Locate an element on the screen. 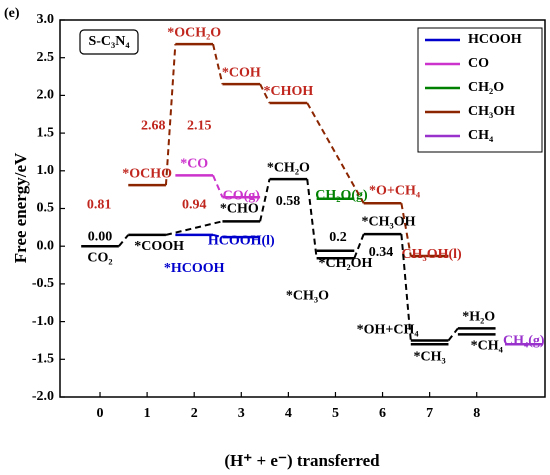  x-tick-label: 1 is located at coordinates (147, 413).